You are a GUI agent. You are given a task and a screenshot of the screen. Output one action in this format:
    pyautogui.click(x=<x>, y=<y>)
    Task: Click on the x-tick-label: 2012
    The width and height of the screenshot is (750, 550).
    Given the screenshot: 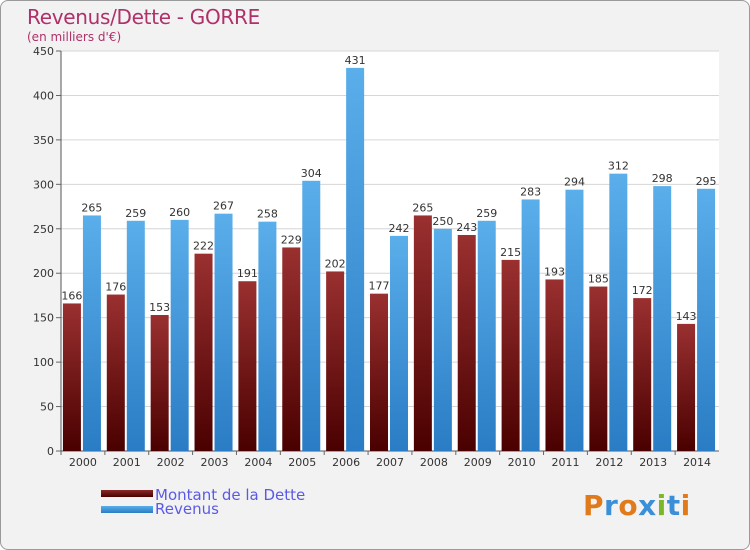 What is the action you would take?
    pyautogui.click(x=609, y=462)
    